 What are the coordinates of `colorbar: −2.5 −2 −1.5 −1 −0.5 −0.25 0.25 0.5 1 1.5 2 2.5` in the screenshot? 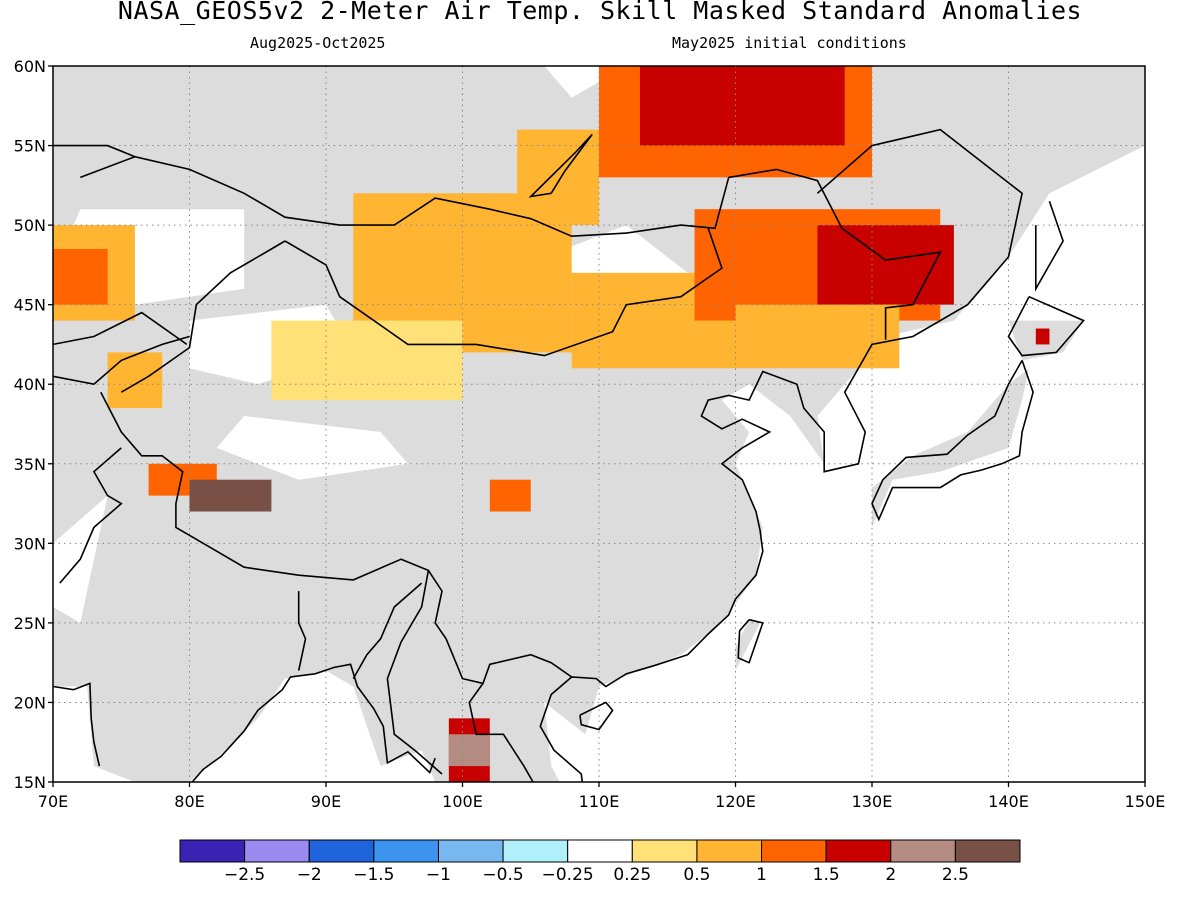 It's located at (600, 862).